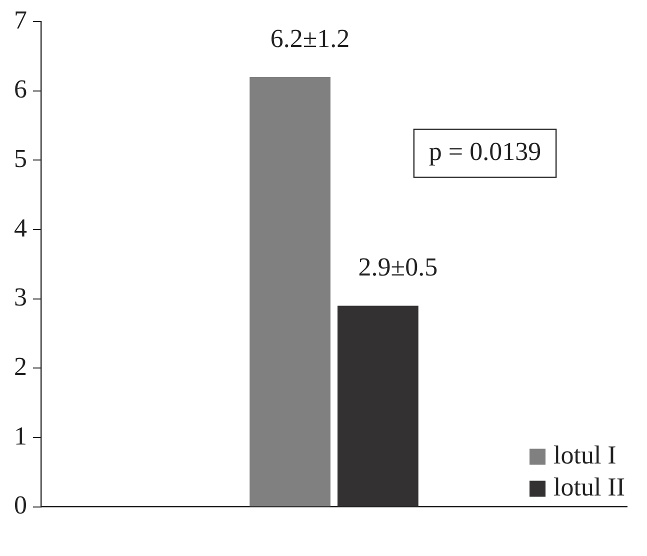  I want to click on y-tick-label: 4, so click(20, 227).